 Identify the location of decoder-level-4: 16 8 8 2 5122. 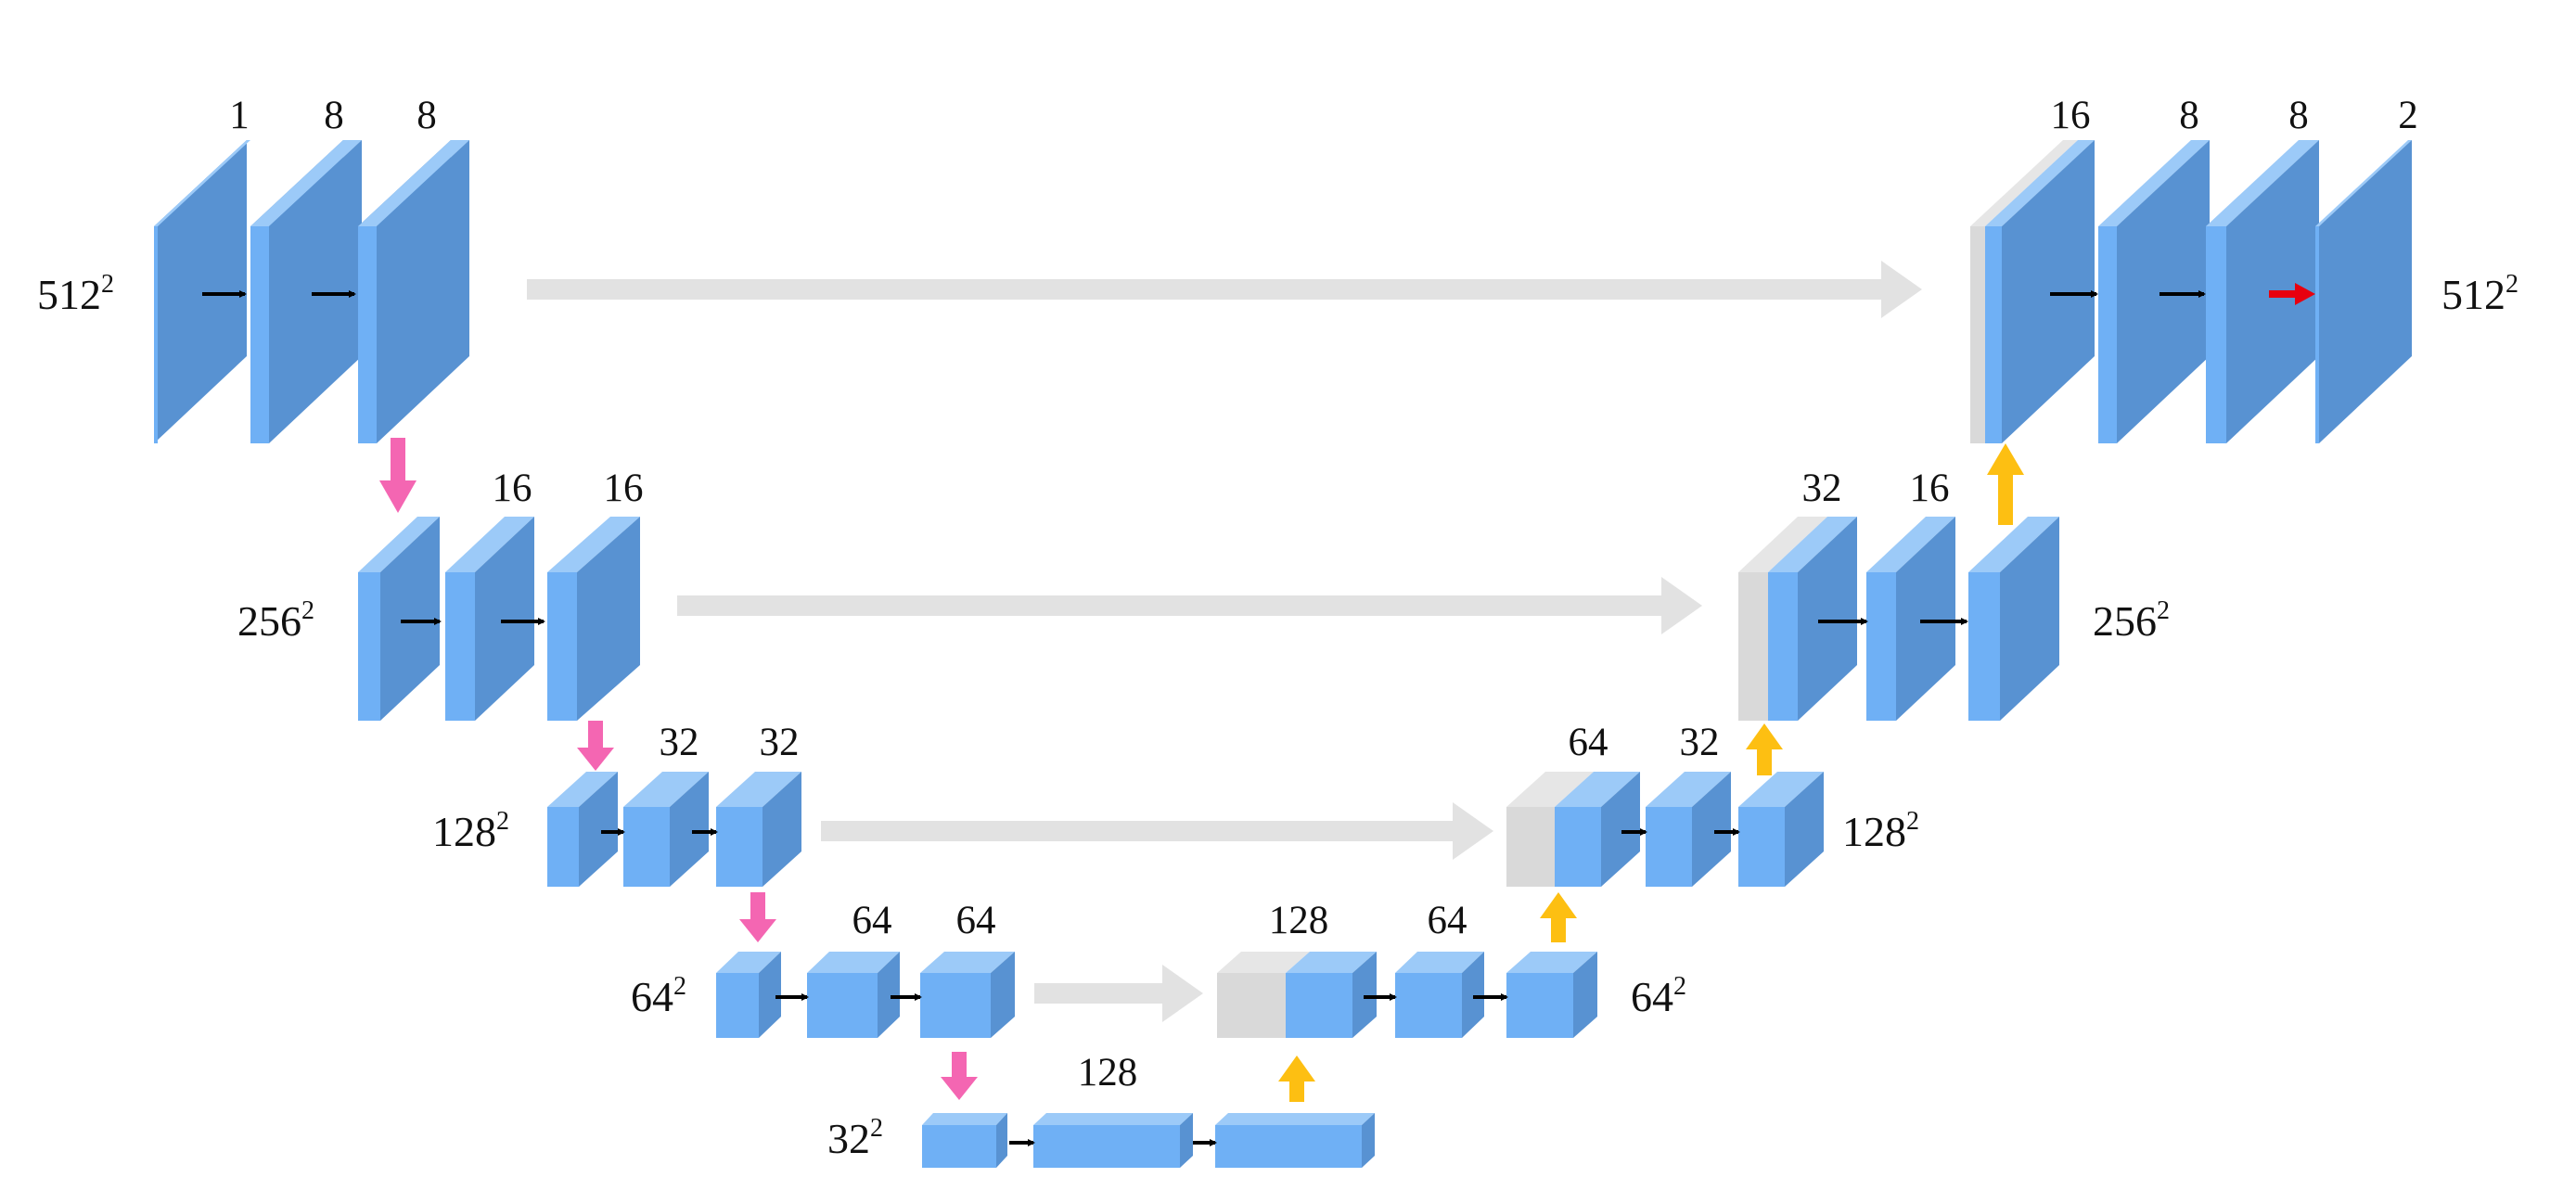
(2244, 269).